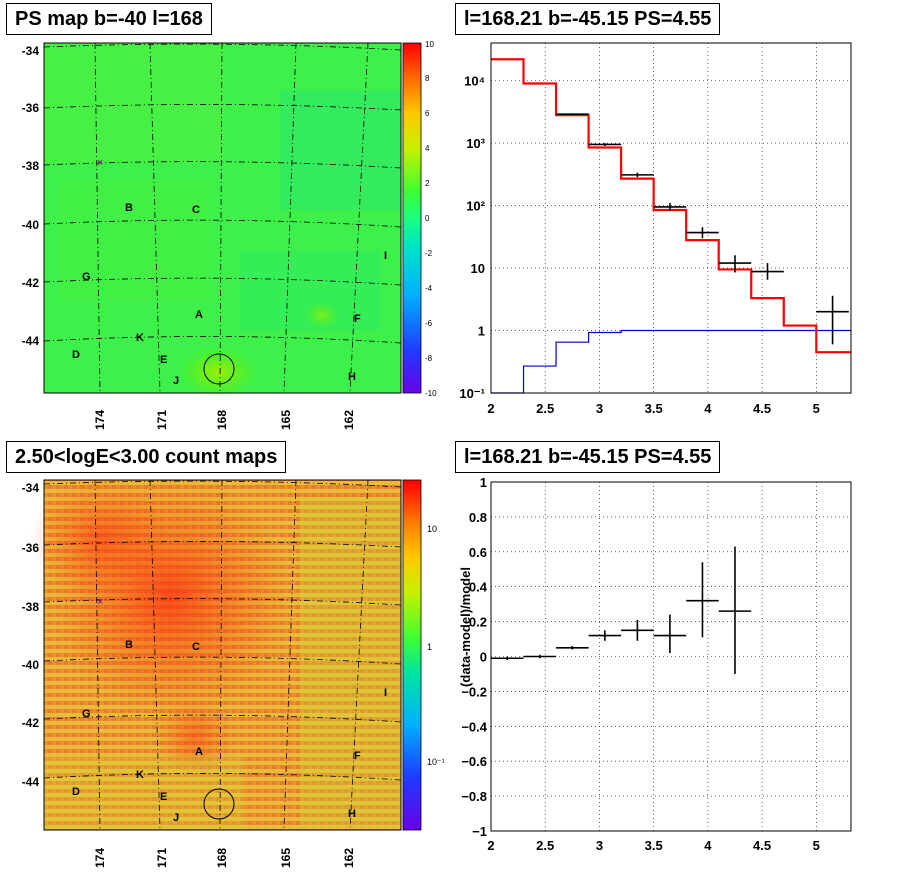 This screenshot has height=875, width=898. I want to click on count-map-colorbar-ticks: 10 1 10⁻¹, so click(436, 645).